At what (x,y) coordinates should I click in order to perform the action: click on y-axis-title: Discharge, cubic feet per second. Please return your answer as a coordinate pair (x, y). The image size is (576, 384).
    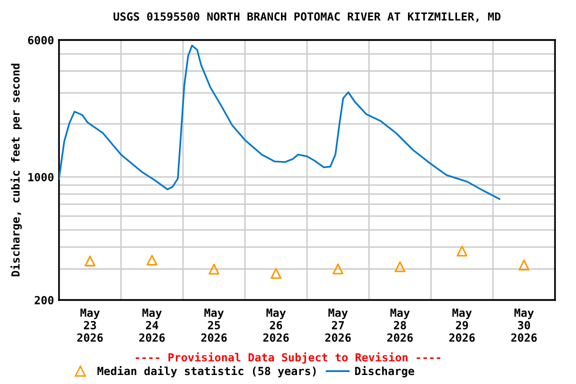
    Looking at the image, I should click on (16, 170).